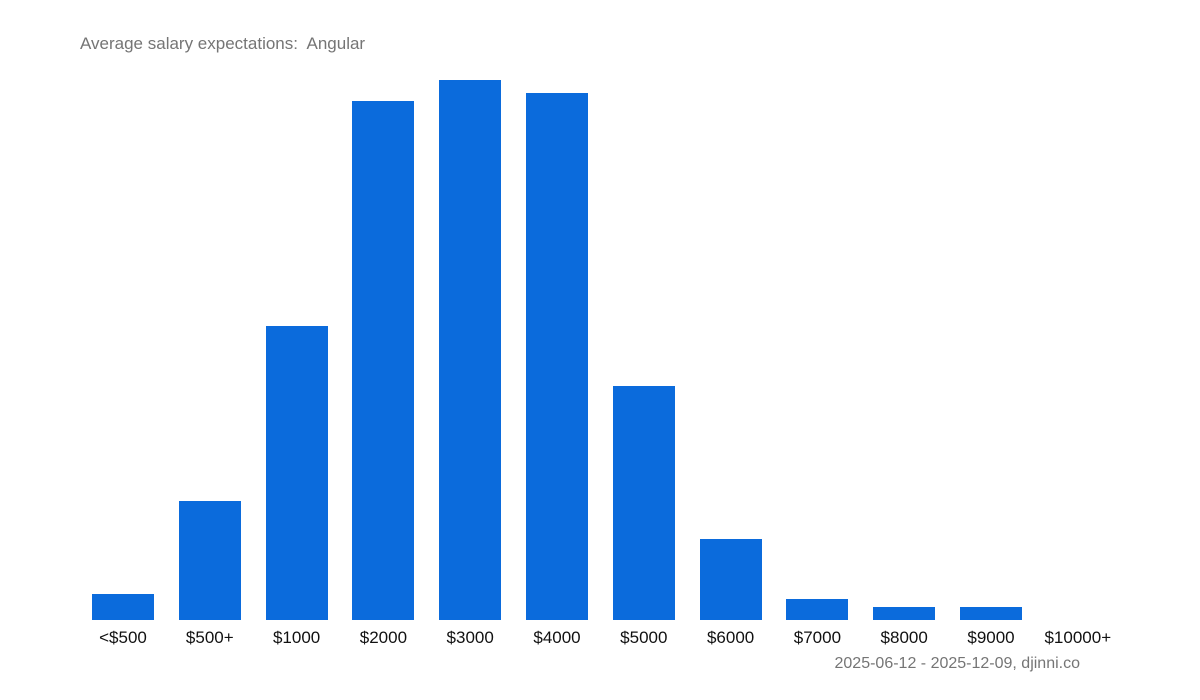 The height and width of the screenshot is (700, 1200). What do you see at coordinates (123, 637) in the screenshot?
I see `x-axis-label: <$500` at bounding box center [123, 637].